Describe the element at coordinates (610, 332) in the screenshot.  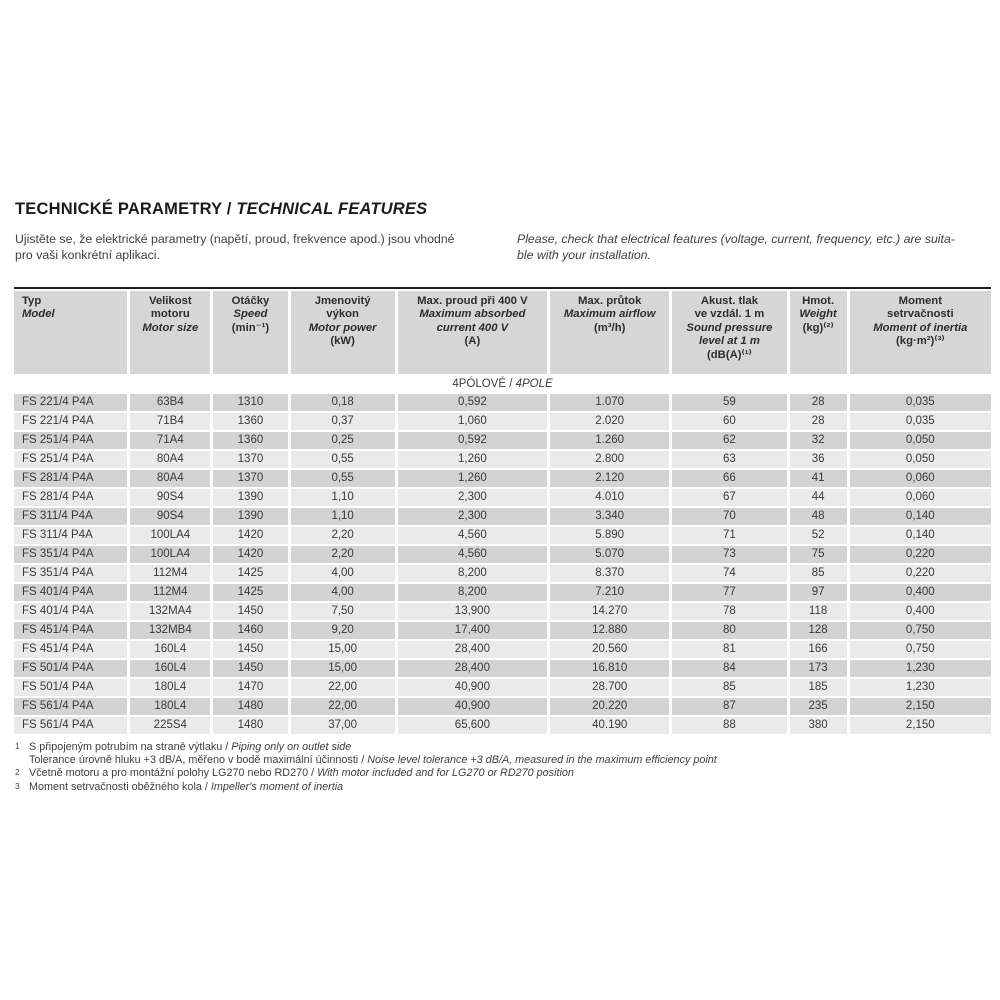
I see `column-header-max-prutok: Max. průtok Maximum airflow (m³/h)` at that location.